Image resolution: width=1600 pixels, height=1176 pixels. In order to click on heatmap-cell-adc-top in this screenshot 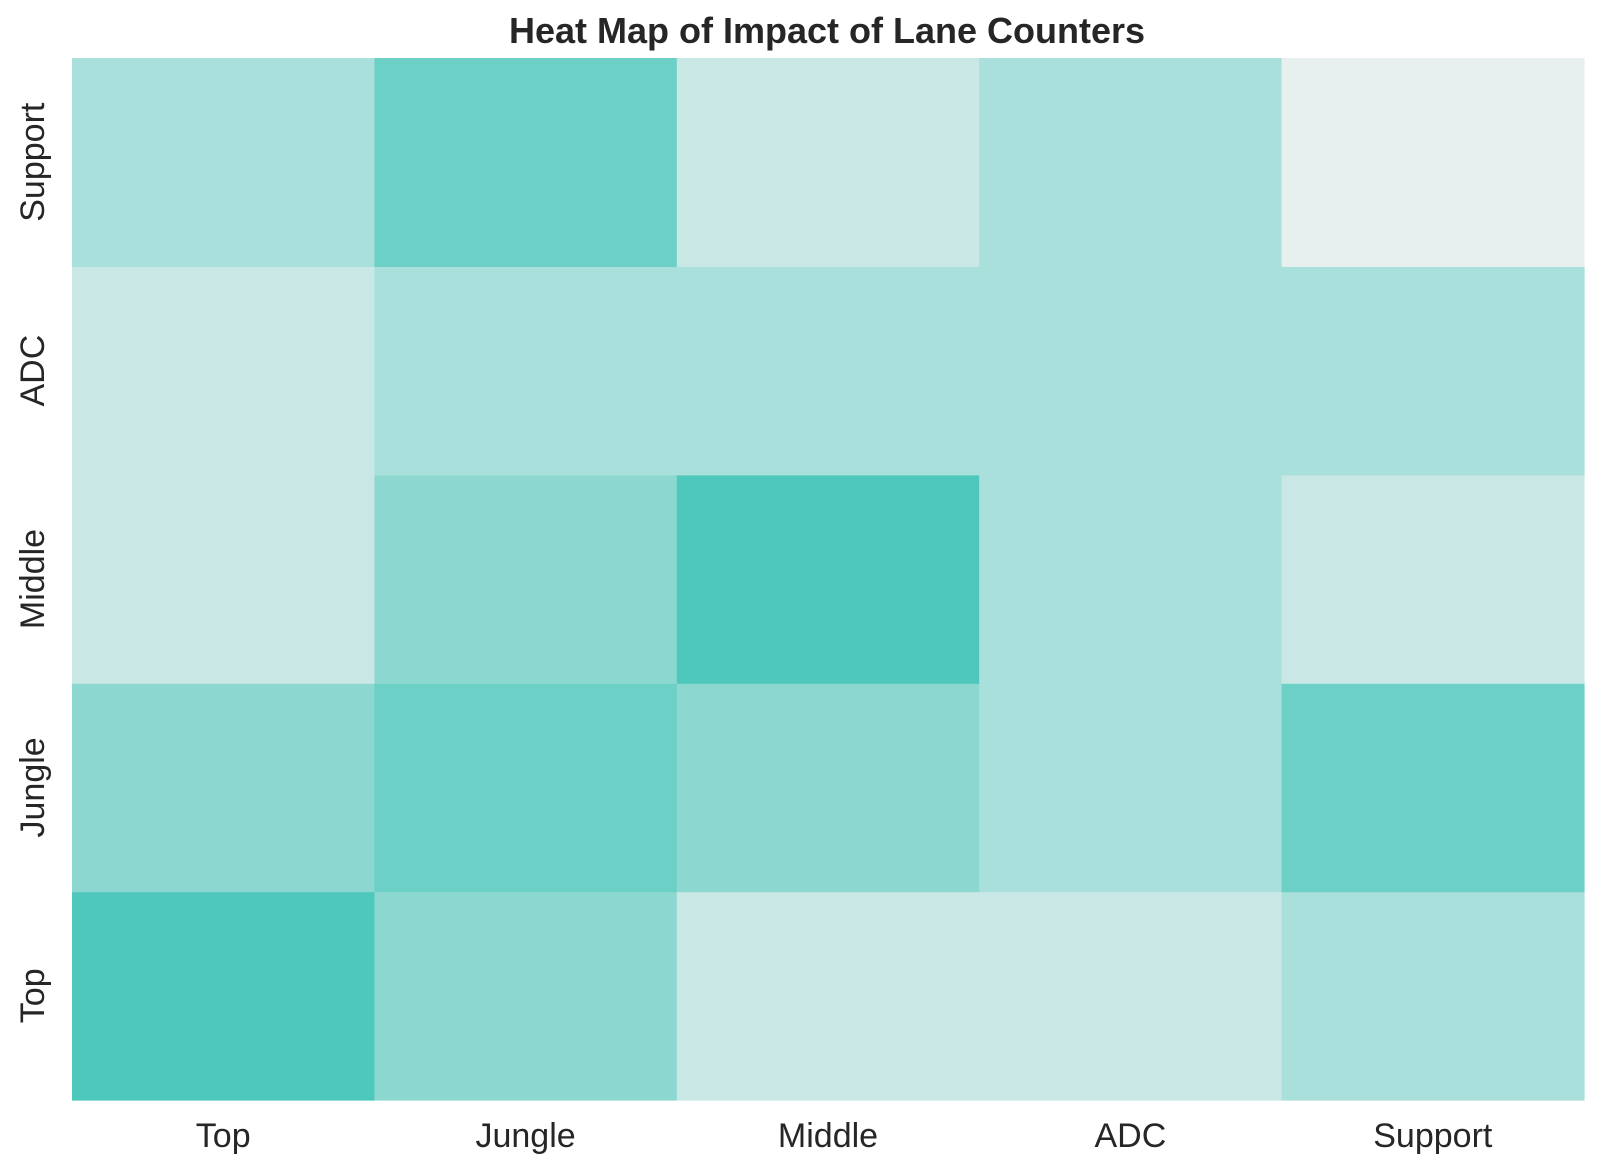, I will do `click(223, 371)`.